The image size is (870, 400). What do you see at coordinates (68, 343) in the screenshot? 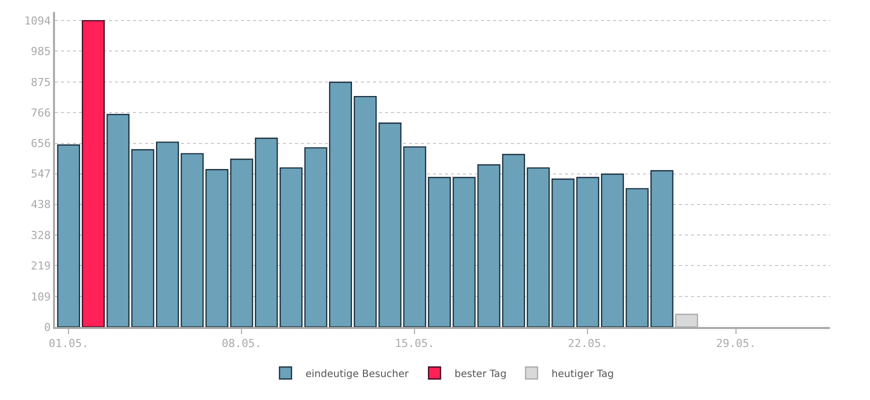
I see `x-tick-label: 01.05.` at bounding box center [68, 343].